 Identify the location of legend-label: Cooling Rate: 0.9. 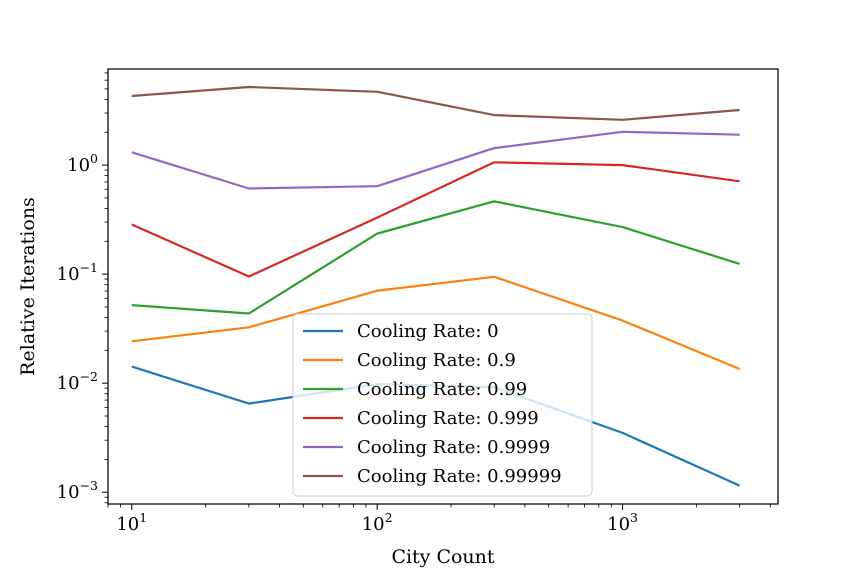
(436, 360).